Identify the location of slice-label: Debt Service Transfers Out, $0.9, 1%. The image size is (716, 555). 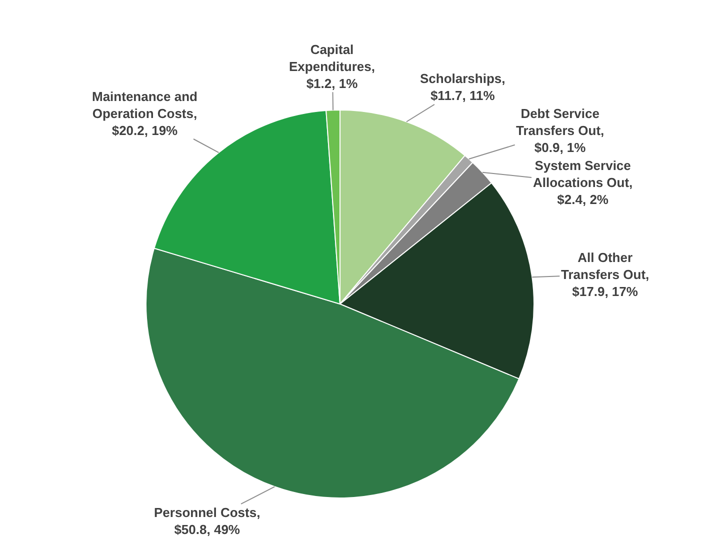
(560, 130).